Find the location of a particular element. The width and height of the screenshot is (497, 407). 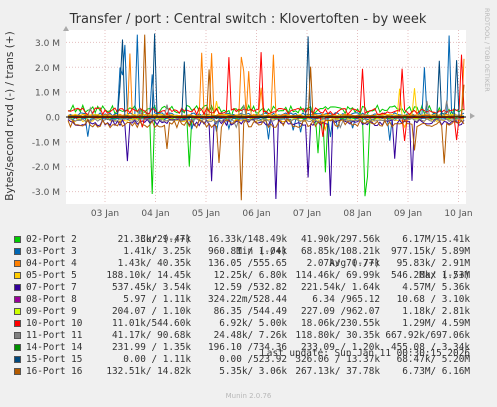

legend-cur: 21.33k/29.47k is located at coordinates (154, 239).